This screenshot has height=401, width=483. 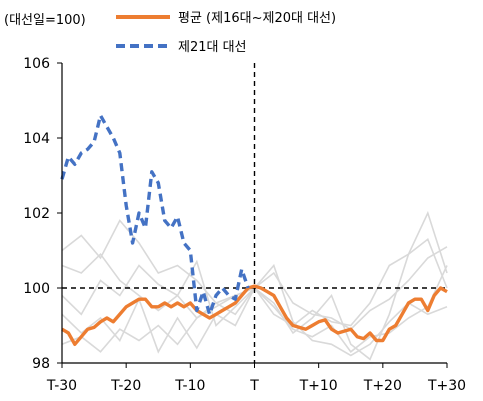 I want to click on x-axis-ticks: T-30 T-20 T-10 T T+10 T+20 T+30, so click(x=256, y=378).